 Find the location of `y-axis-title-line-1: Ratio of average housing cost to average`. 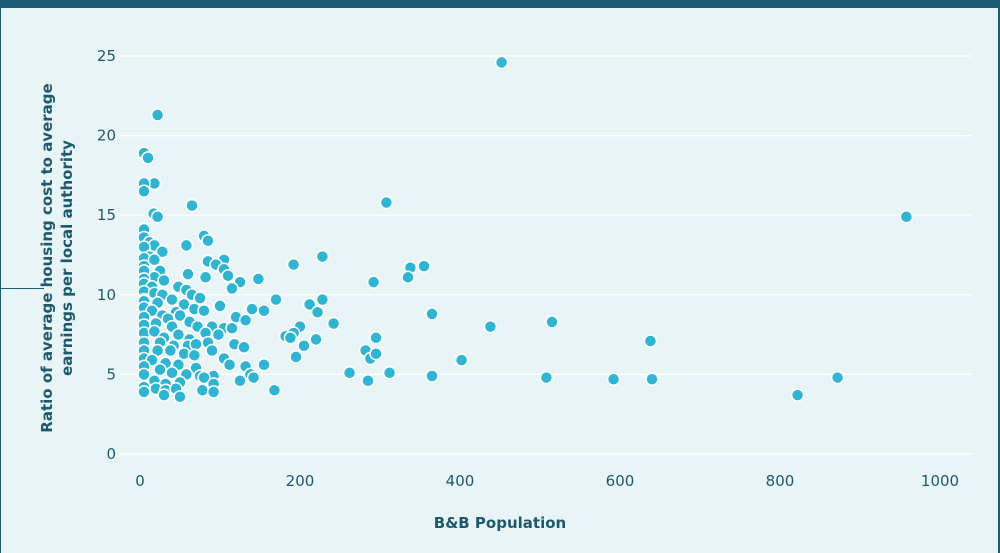

y-axis-title-line-1: Ratio of average housing cost to average is located at coordinates (47, 257).